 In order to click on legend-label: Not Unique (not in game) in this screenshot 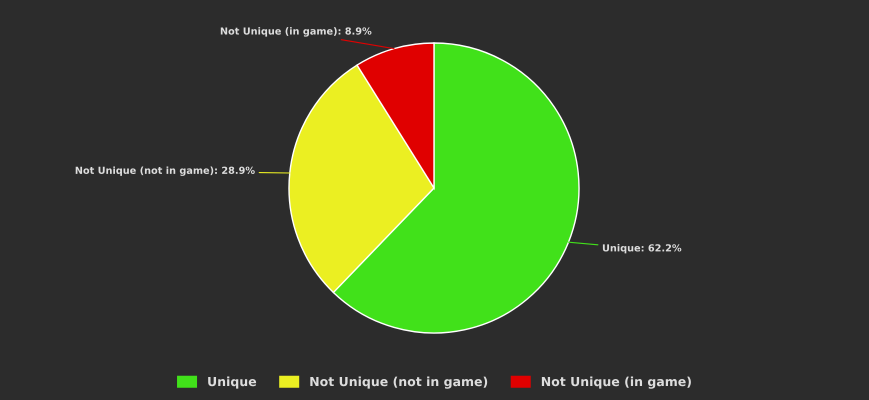, I will do `click(399, 382)`.